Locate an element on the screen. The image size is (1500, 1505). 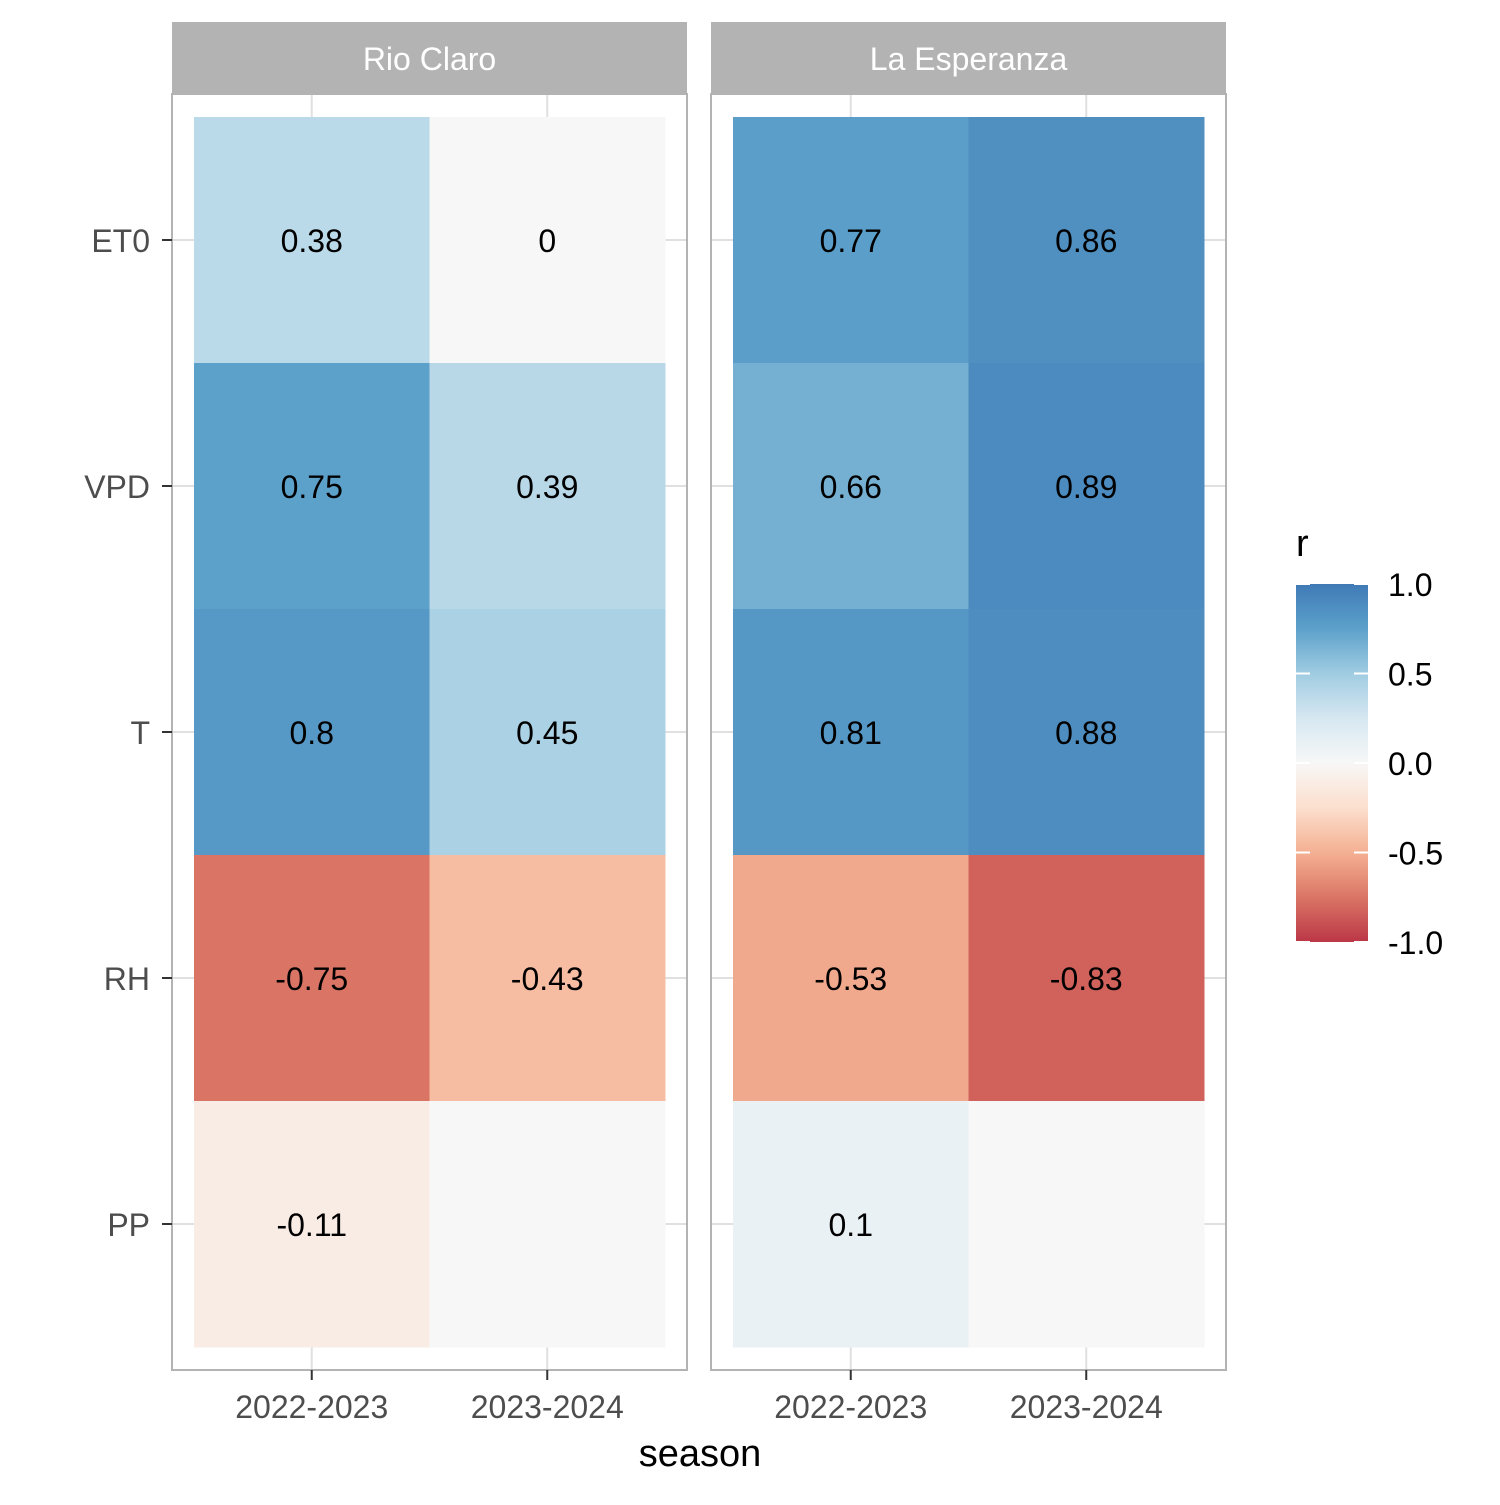
legend-title: r is located at coordinates (1302, 544).